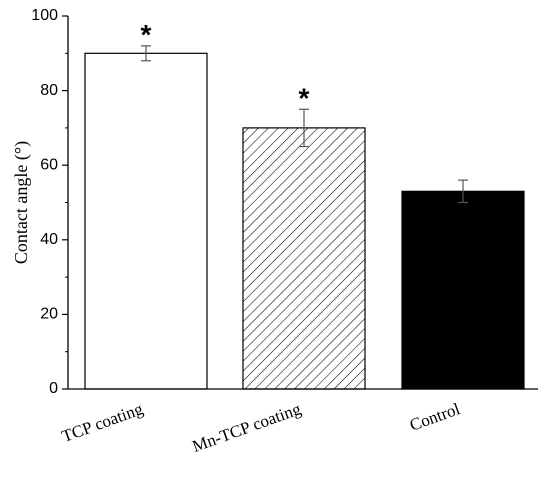 The image size is (550, 486). I want to click on category-label-2: Control, so click(435, 417).